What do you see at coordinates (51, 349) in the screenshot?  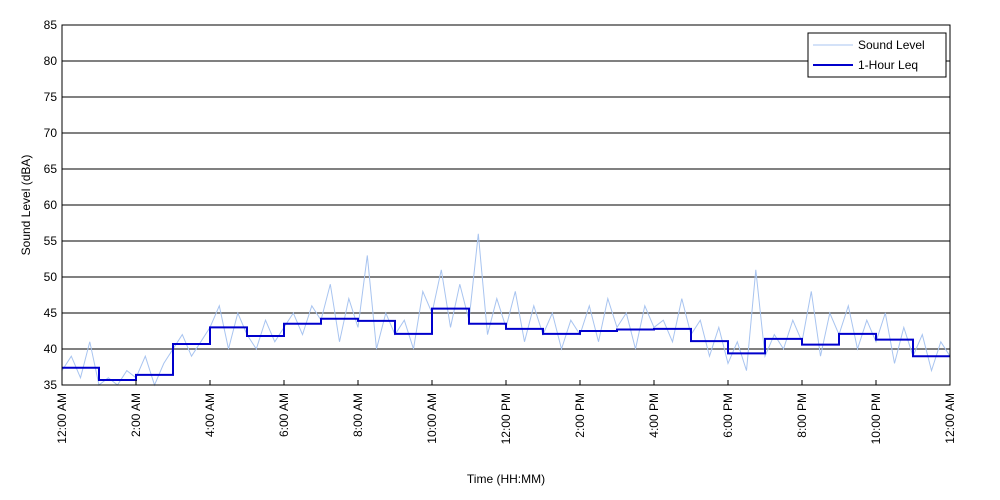 I see `y-tick-label-40: 40` at bounding box center [51, 349].